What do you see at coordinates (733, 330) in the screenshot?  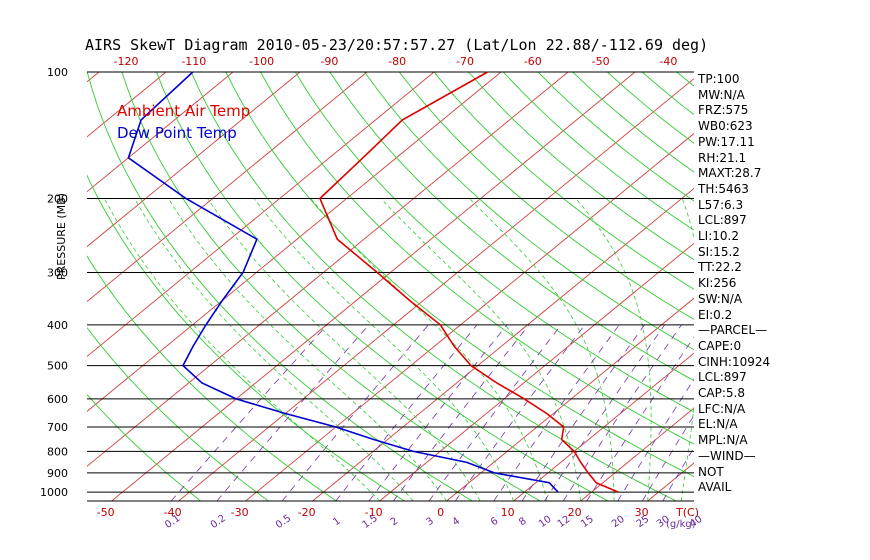 I see `stat-item: —PARCEL—` at bounding box center [733, 330].